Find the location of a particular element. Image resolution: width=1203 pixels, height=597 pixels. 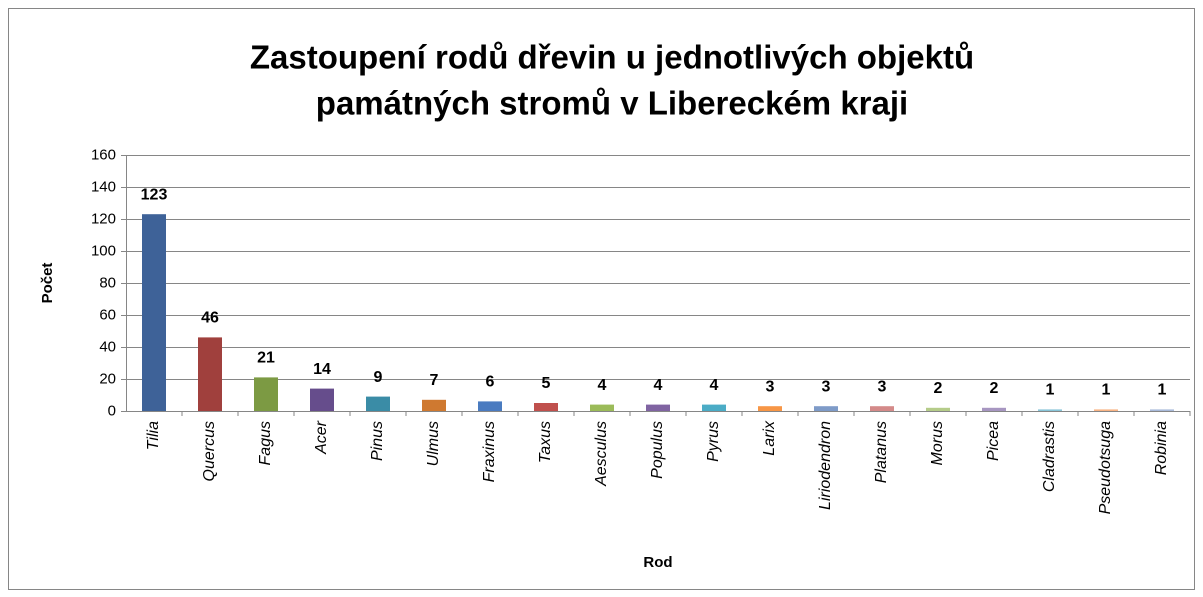

y-tick-label: 80 is located at coordinates (107, 282).